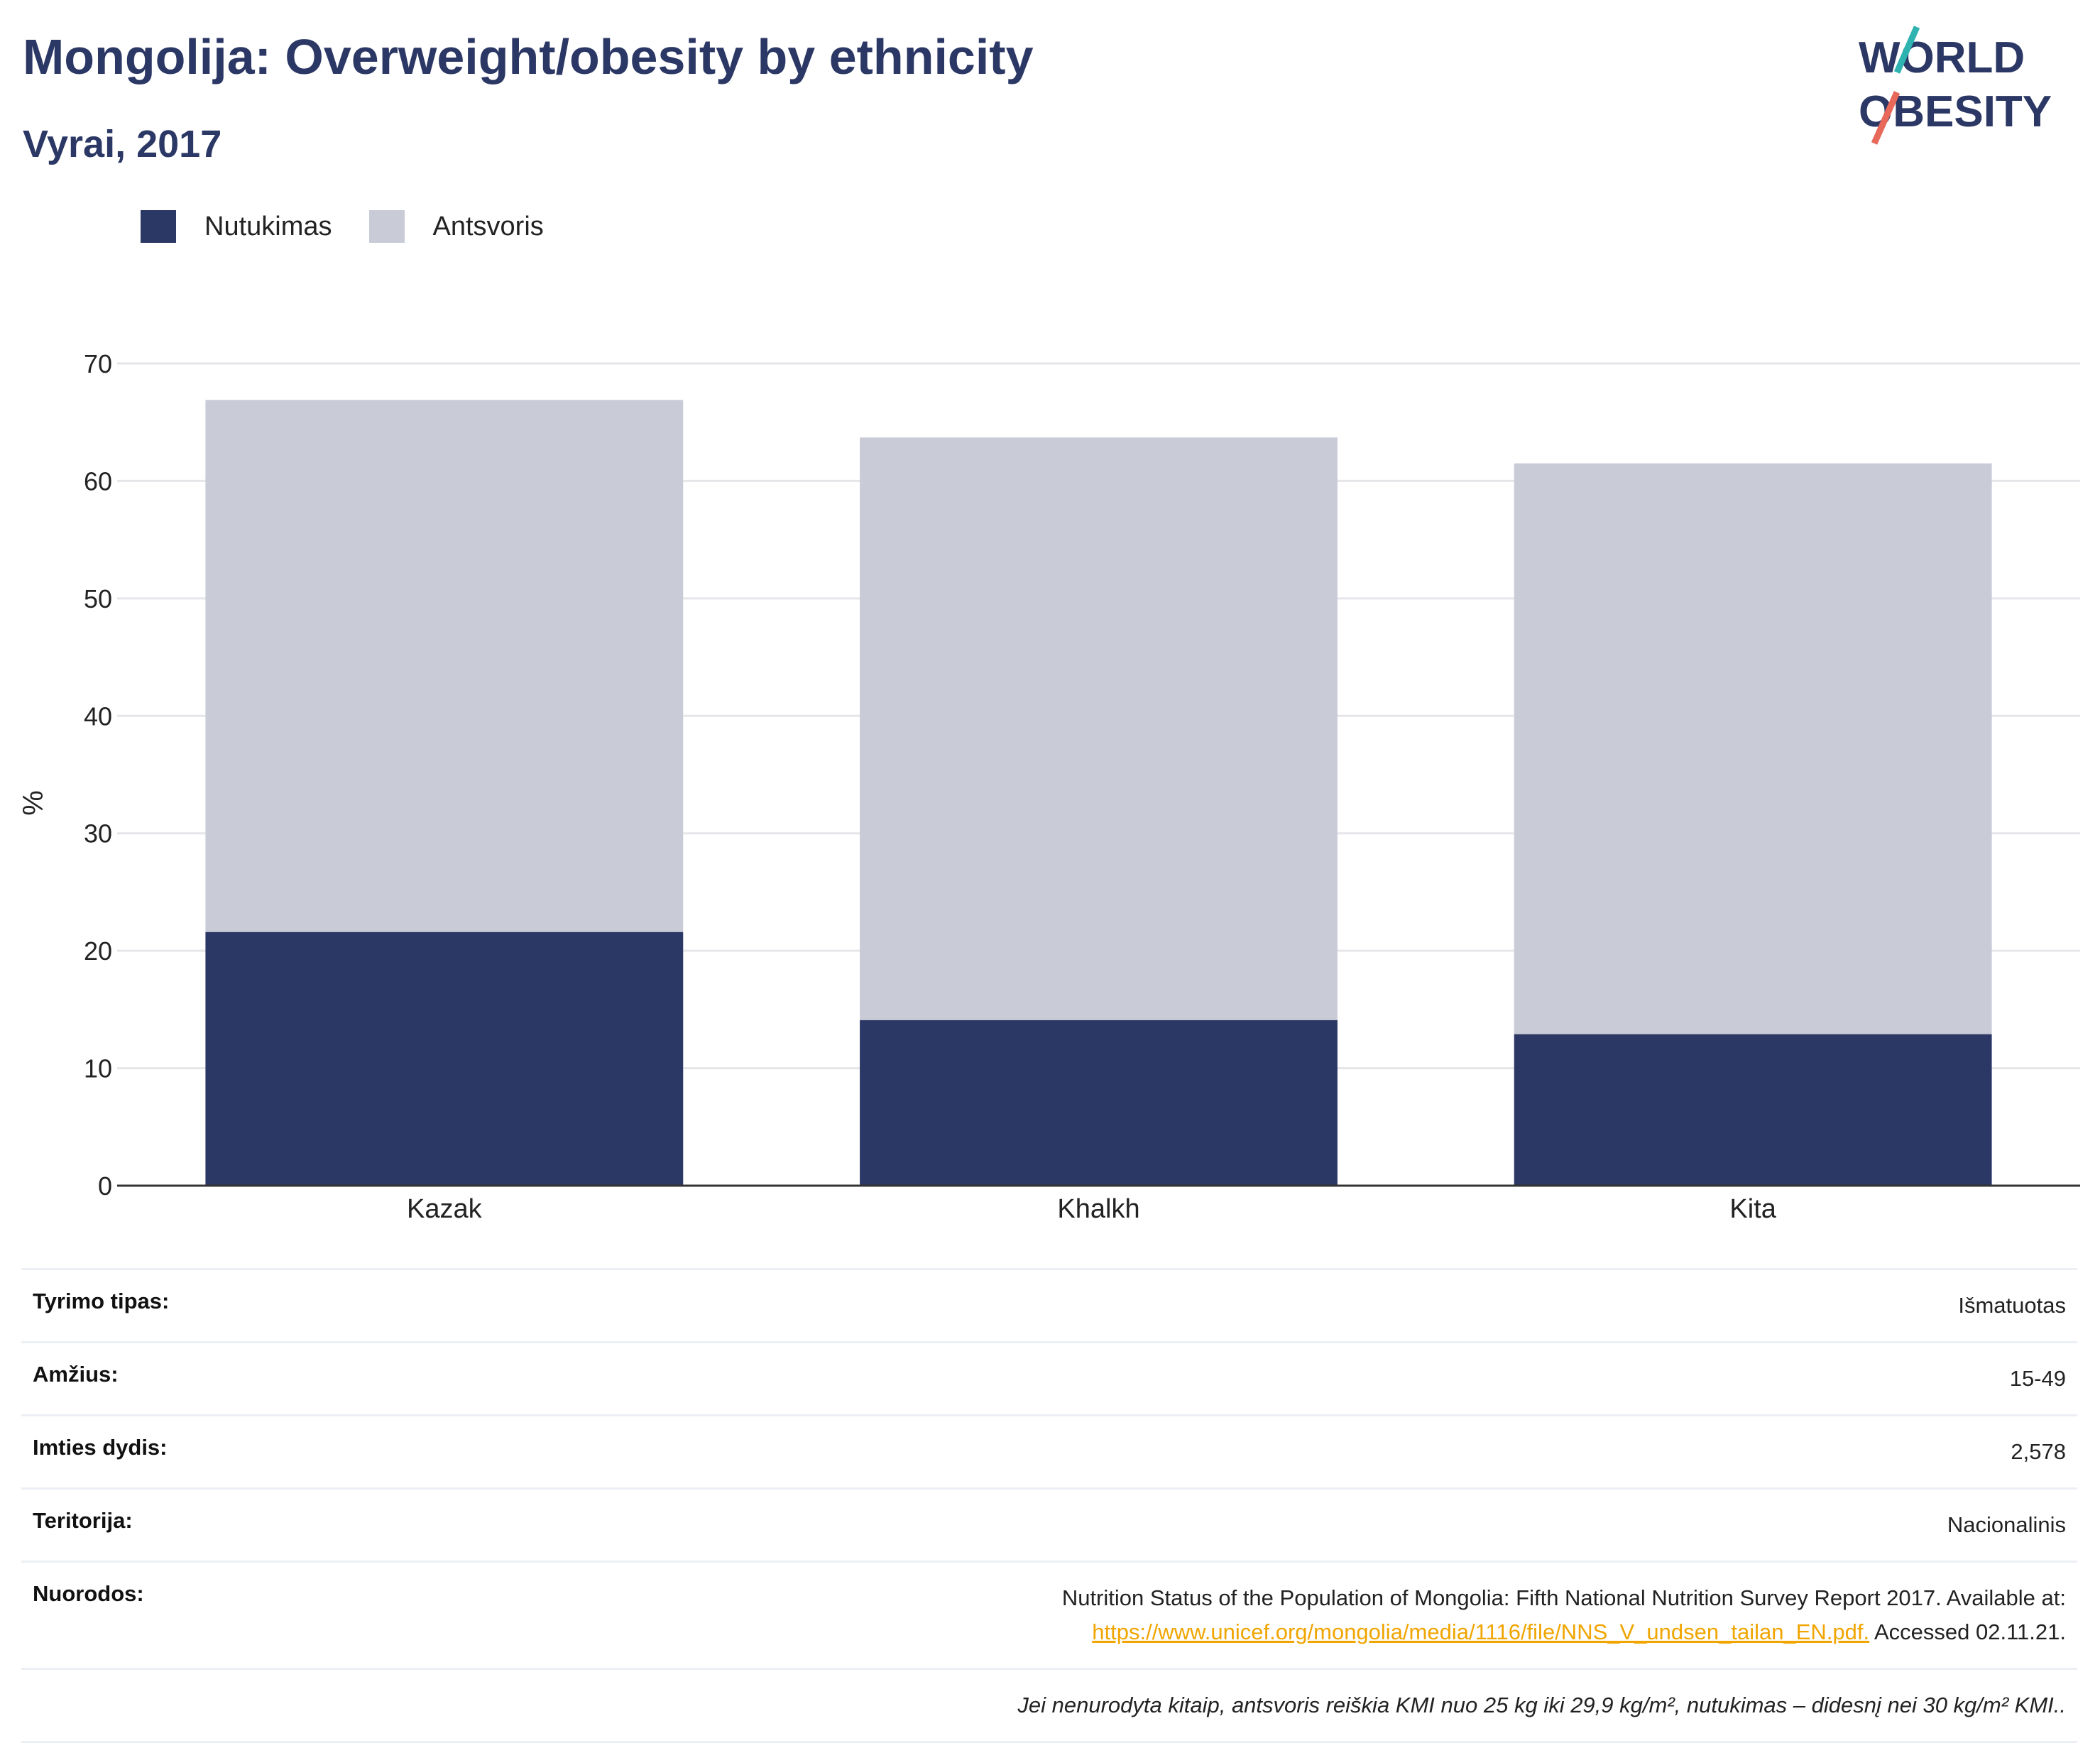  What do you see at coordinates (122, 144) in the screenshot?
I see `chart-subtitle: Vyrai, 2017` at bounding box center [122, 144].